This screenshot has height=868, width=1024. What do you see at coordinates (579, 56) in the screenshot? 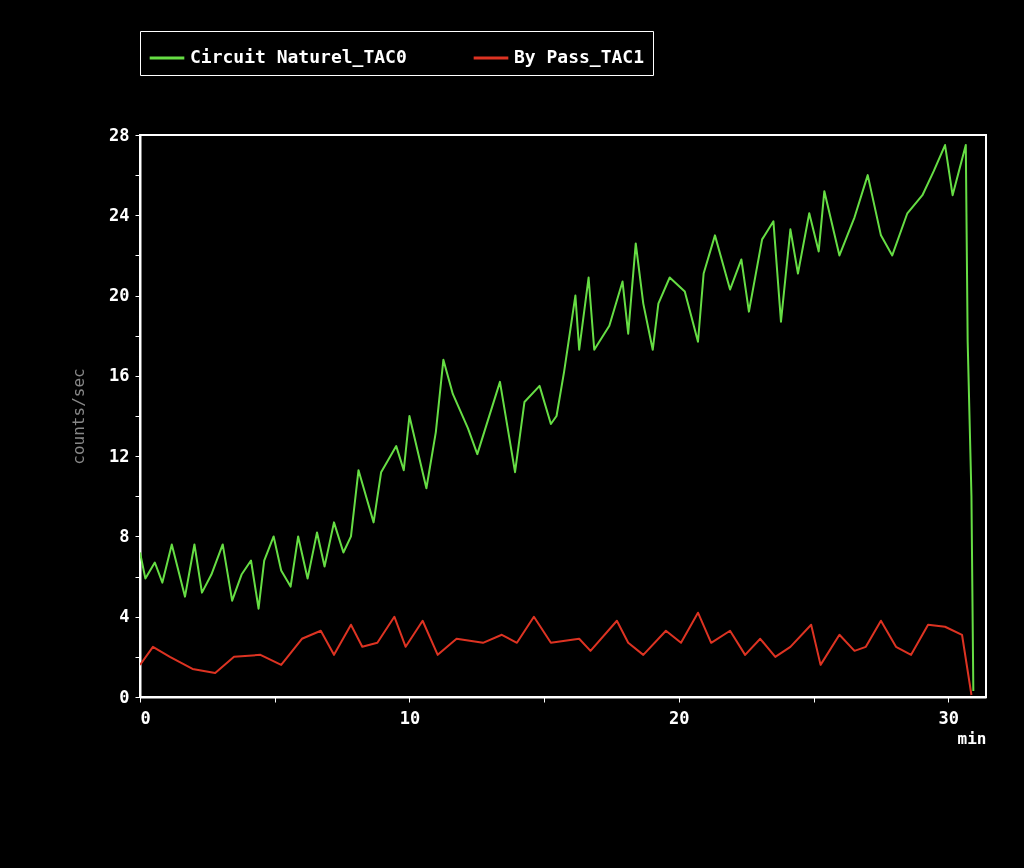
I see `legend-label: By Pass_TAC1` at bounding box center [579, 56].